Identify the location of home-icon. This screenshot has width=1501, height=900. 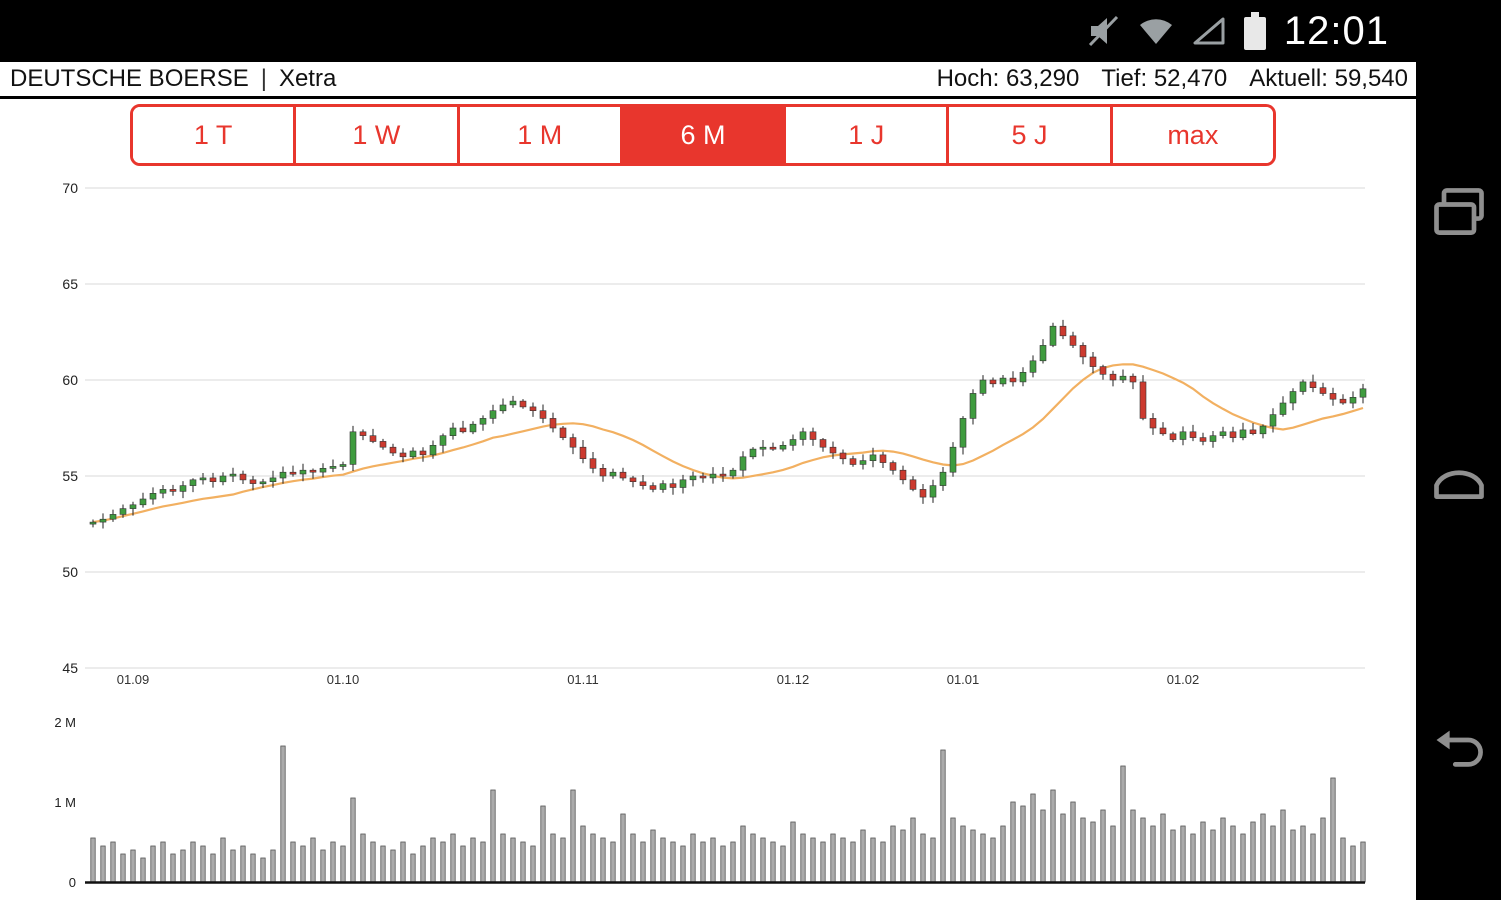
(1459, 476).